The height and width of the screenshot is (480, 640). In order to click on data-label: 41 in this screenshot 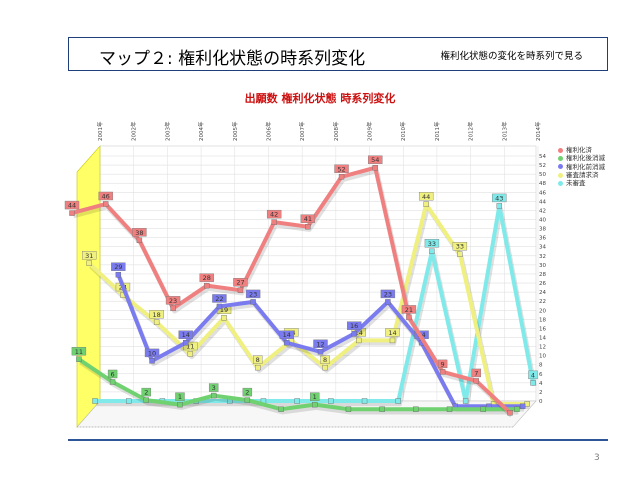, I will do `click(308, 219)`.